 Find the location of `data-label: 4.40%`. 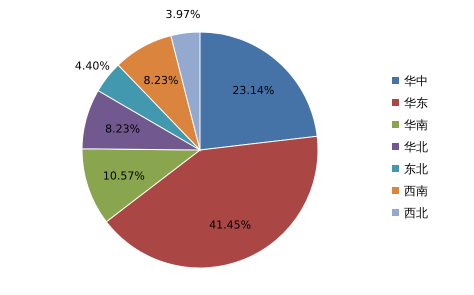

data-label: 4.40% is located at coordinates (92, 65).